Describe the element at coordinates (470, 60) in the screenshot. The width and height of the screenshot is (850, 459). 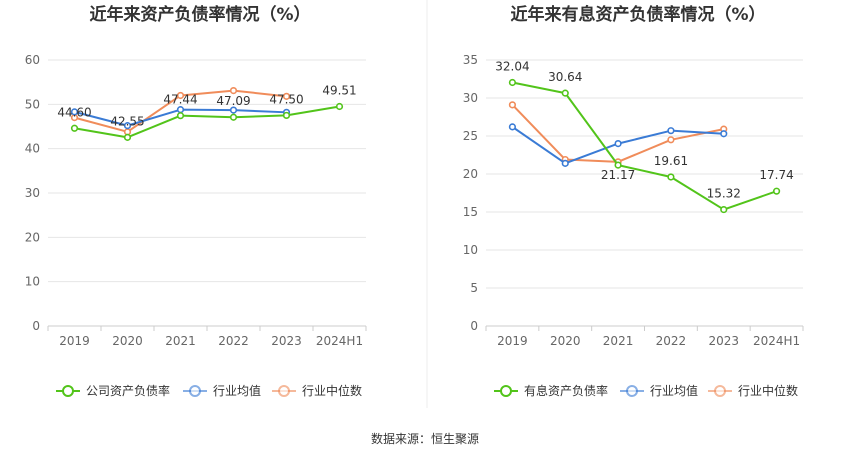
I see `y-tick-label: 35` at that location.